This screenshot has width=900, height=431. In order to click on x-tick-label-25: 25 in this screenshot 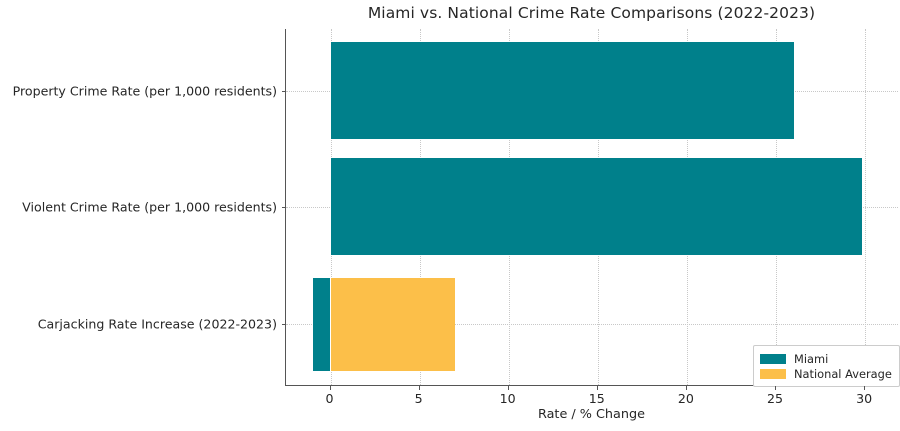, I will do `click(775, 398)`.